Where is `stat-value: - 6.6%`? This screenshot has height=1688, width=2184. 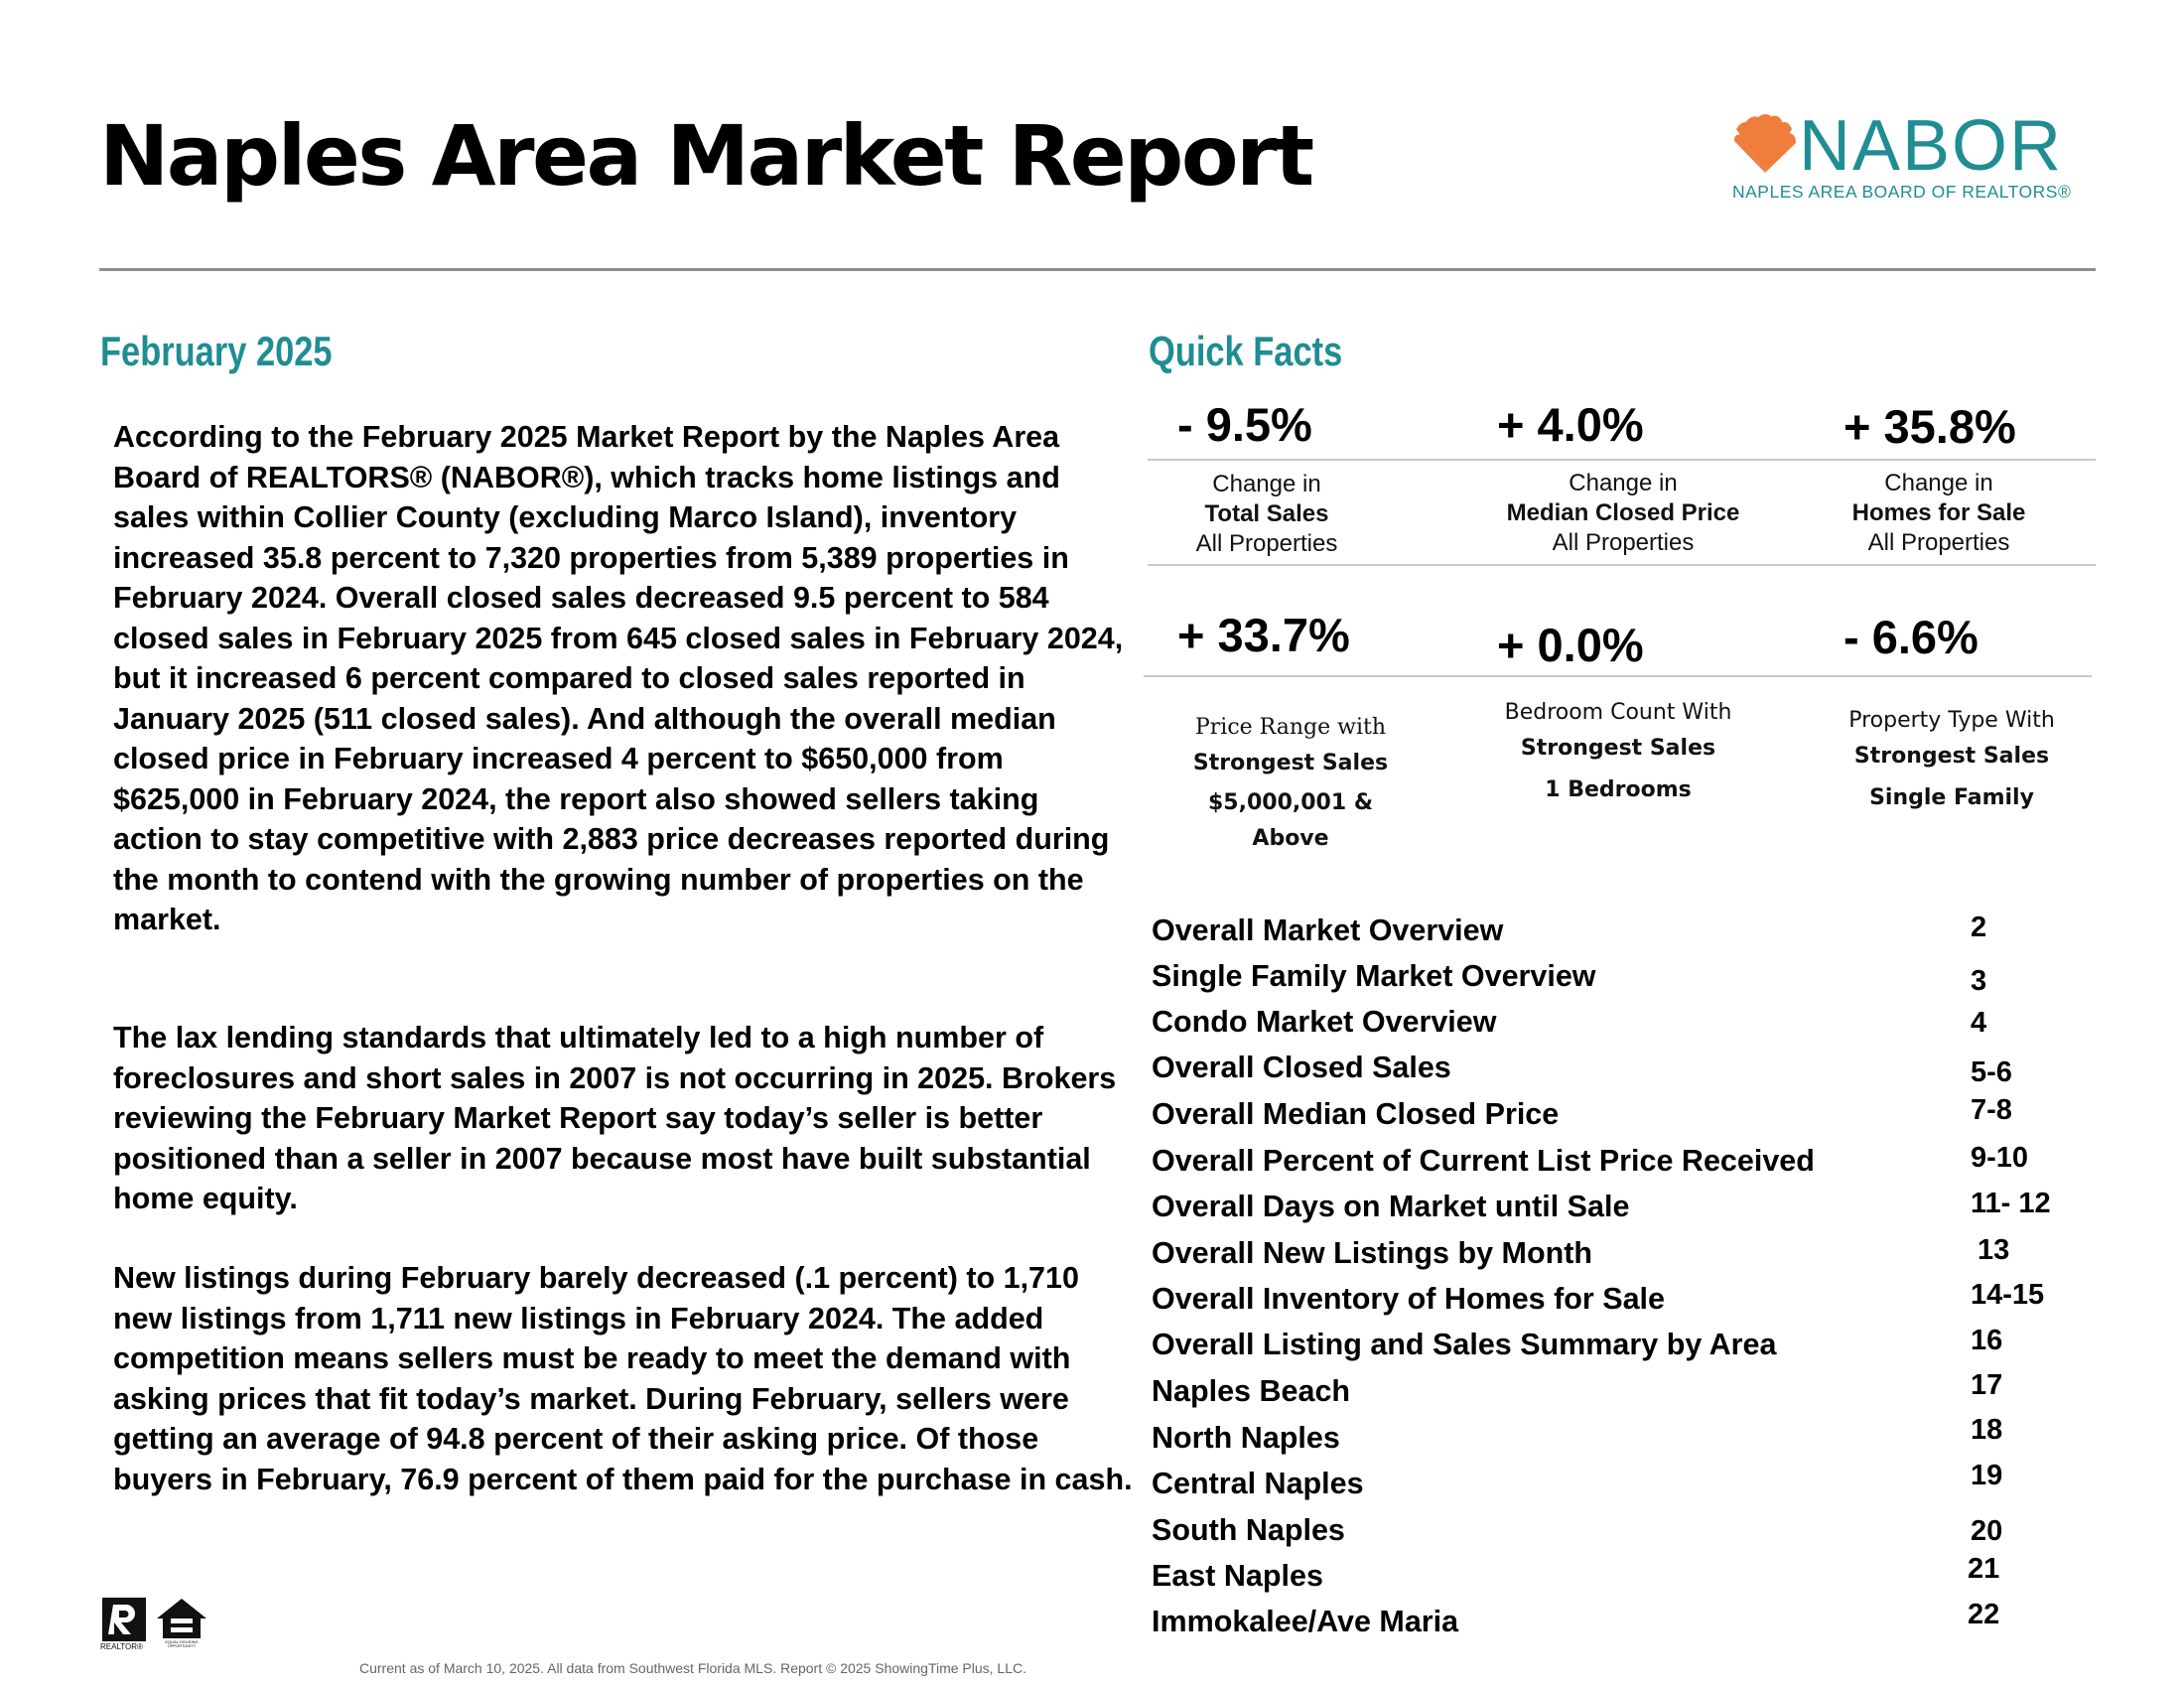 stat-value: - 6.6% is located at coordinates (1911, 637).